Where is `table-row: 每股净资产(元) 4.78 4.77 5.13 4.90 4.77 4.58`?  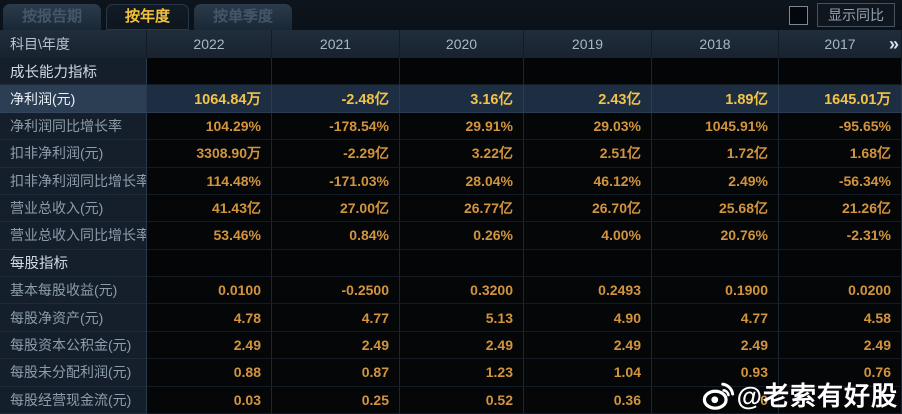
table-row: 每股净资产(元) 4.78 4.77 5.13 4.90 4.77 4.58 is located at coordinates (451, 318).